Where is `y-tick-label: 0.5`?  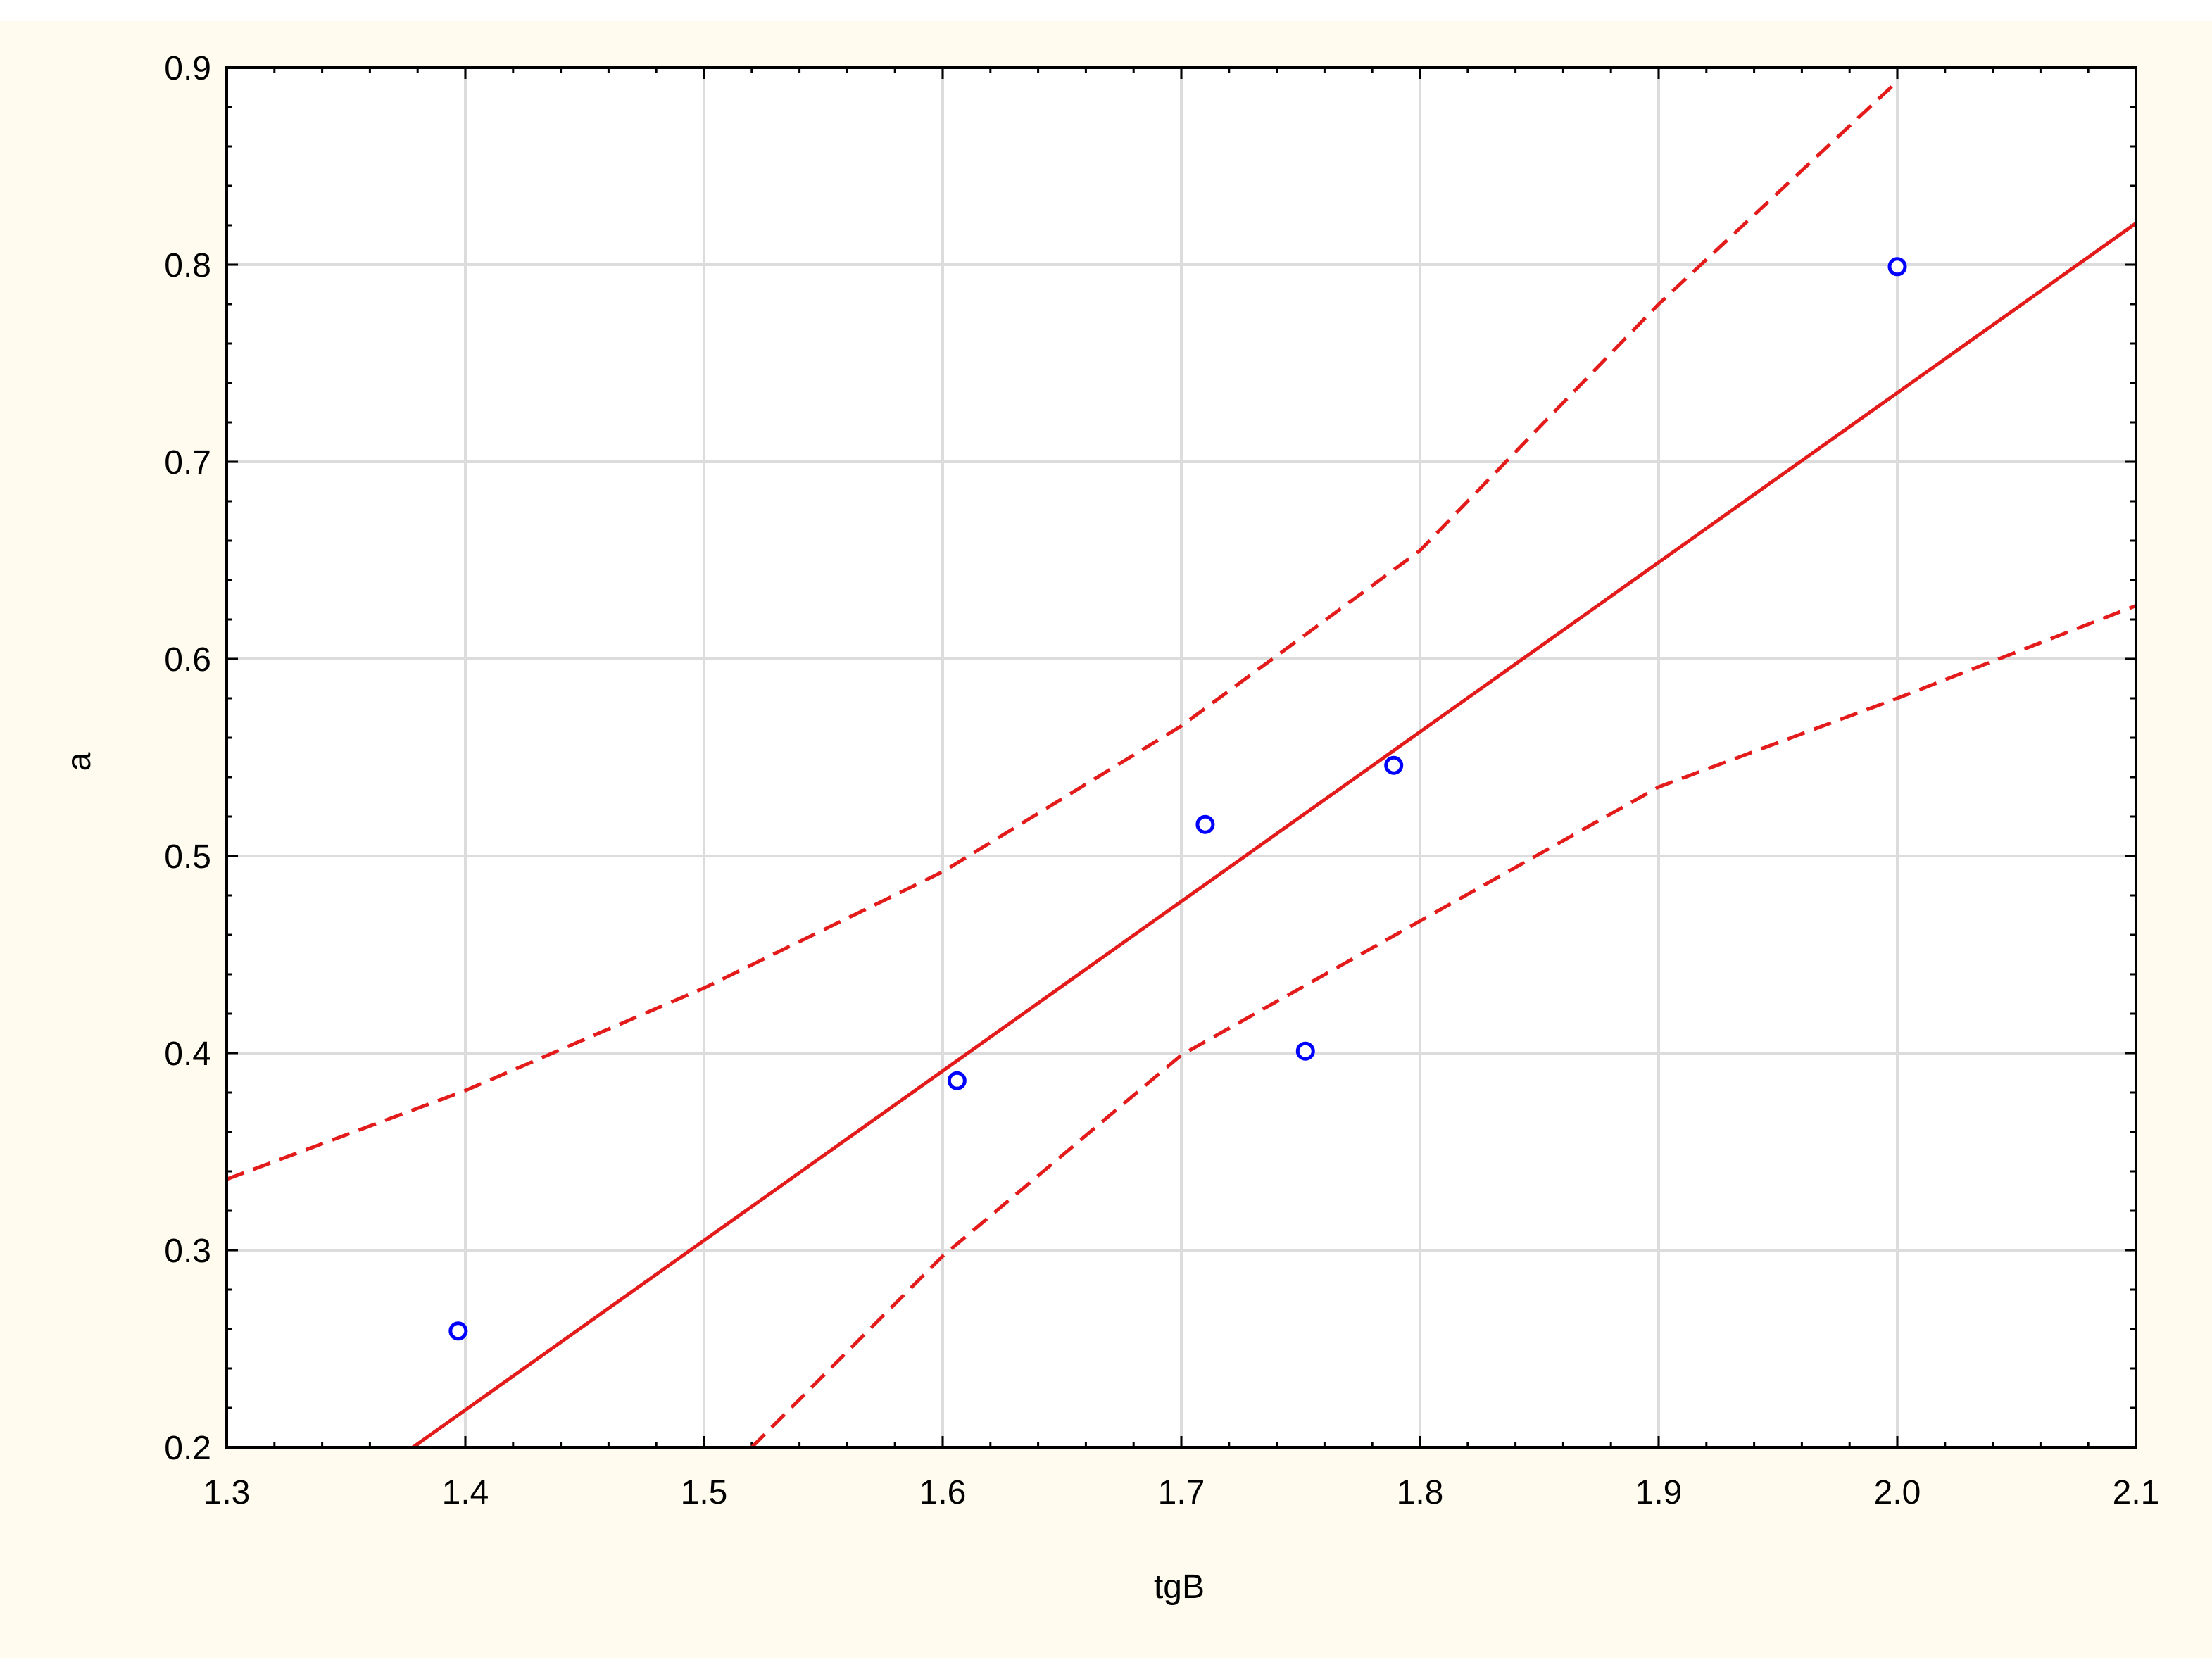 y-tick-label: 0.5 is located at coordinates (187, 857).